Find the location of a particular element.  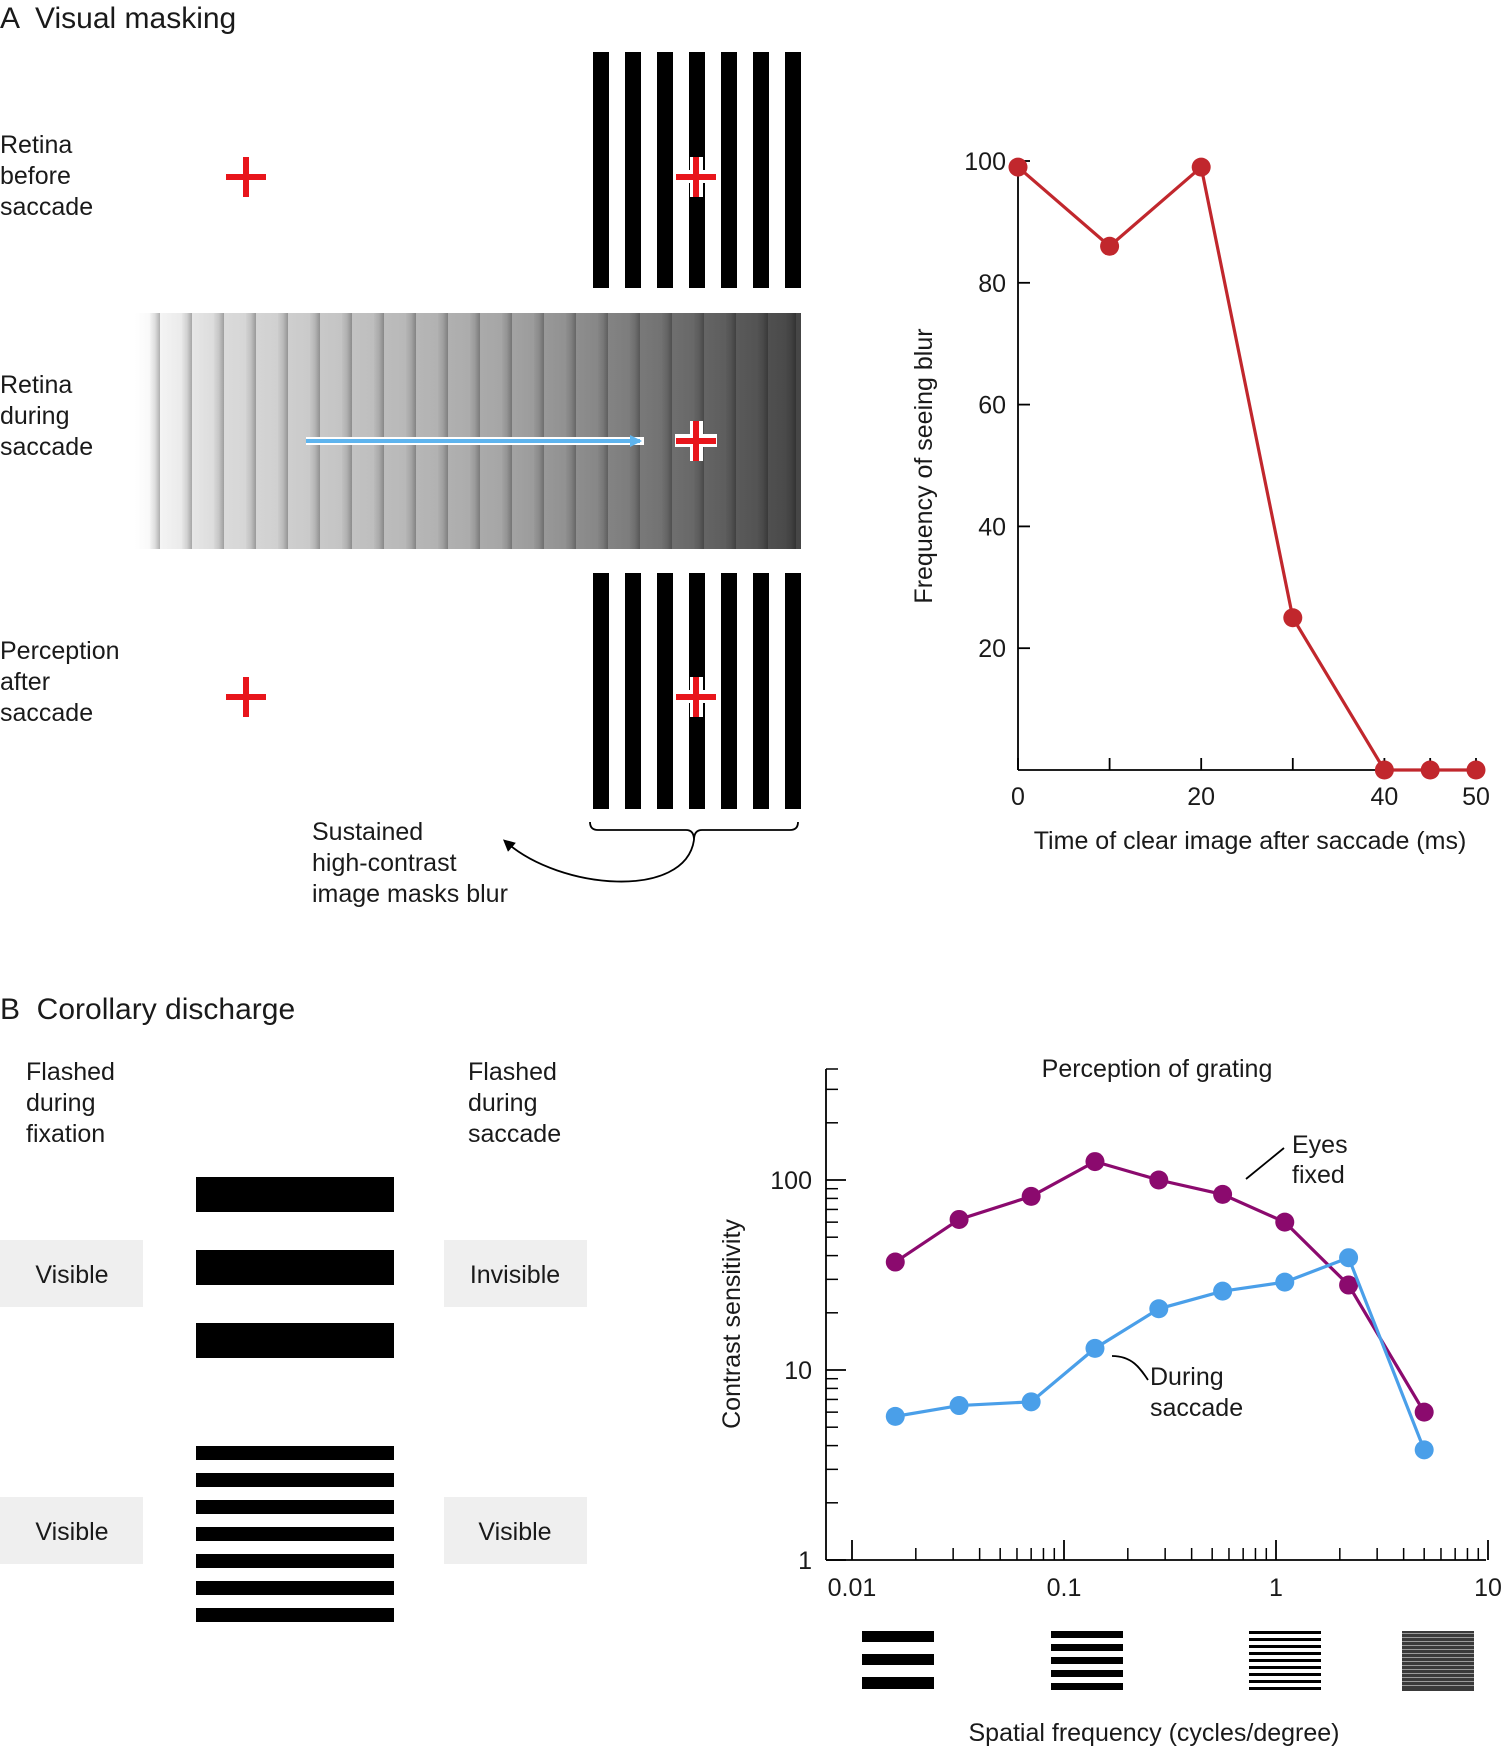

chart-b-x-tick-label: 0.1 is located at coordinates (1064, 1588).